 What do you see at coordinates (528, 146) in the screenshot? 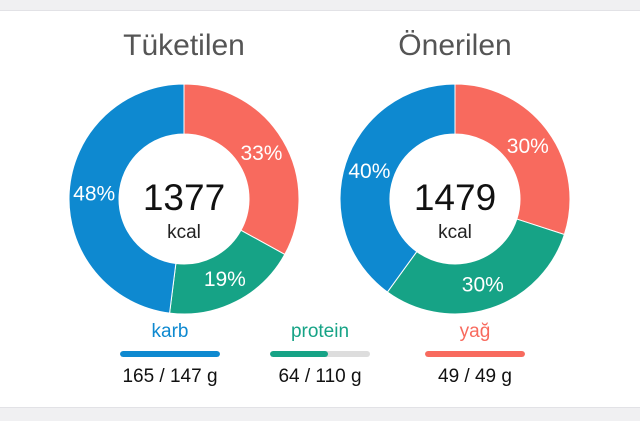
I see `recommended-slice-label-fat: 30%` at bounding box center [528, 146].